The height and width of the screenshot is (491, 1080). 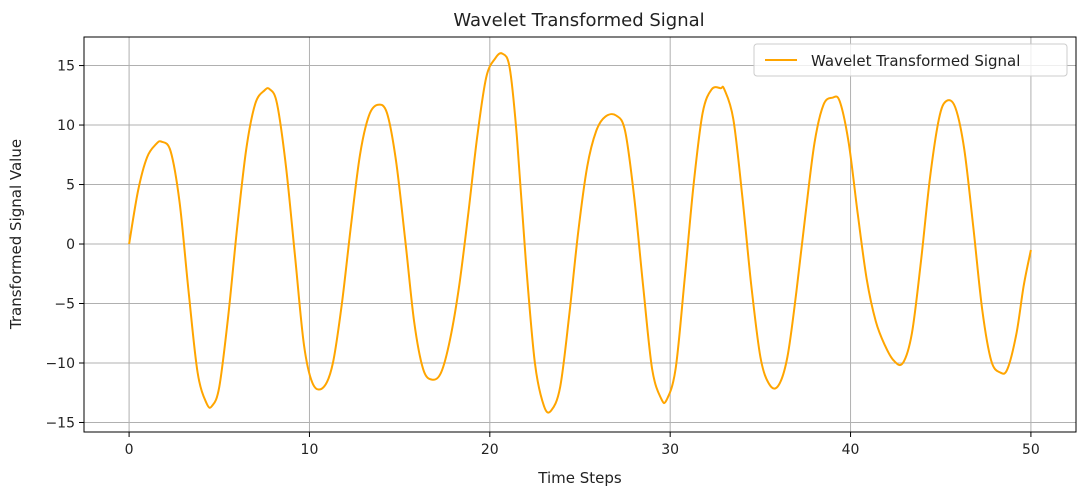 I want to click on x-tick-label: 20, so click(x=490, y=450).